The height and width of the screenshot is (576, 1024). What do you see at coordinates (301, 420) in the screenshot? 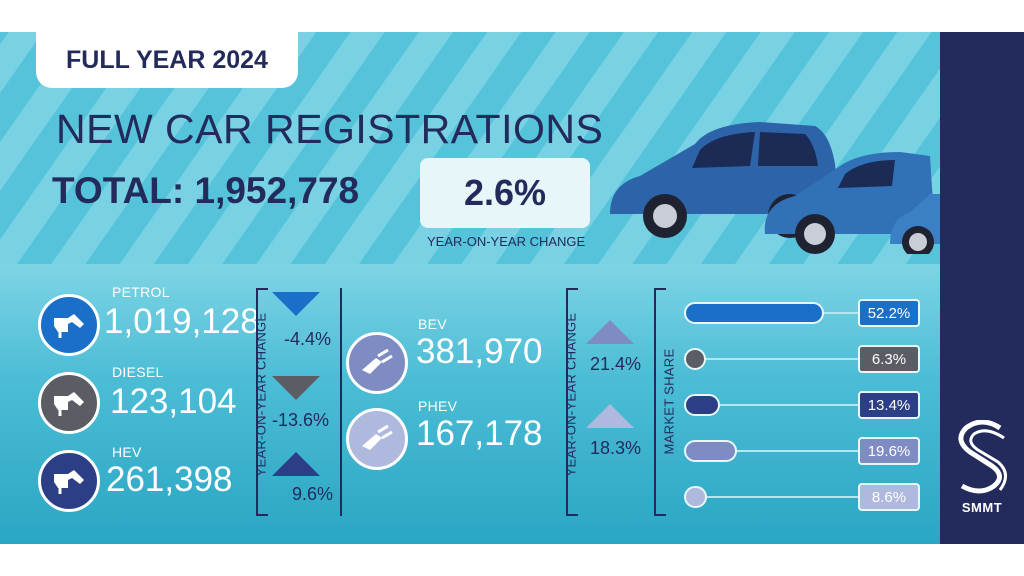
I see `diesel-change: -13.6%` at bounding box center [301, 420].